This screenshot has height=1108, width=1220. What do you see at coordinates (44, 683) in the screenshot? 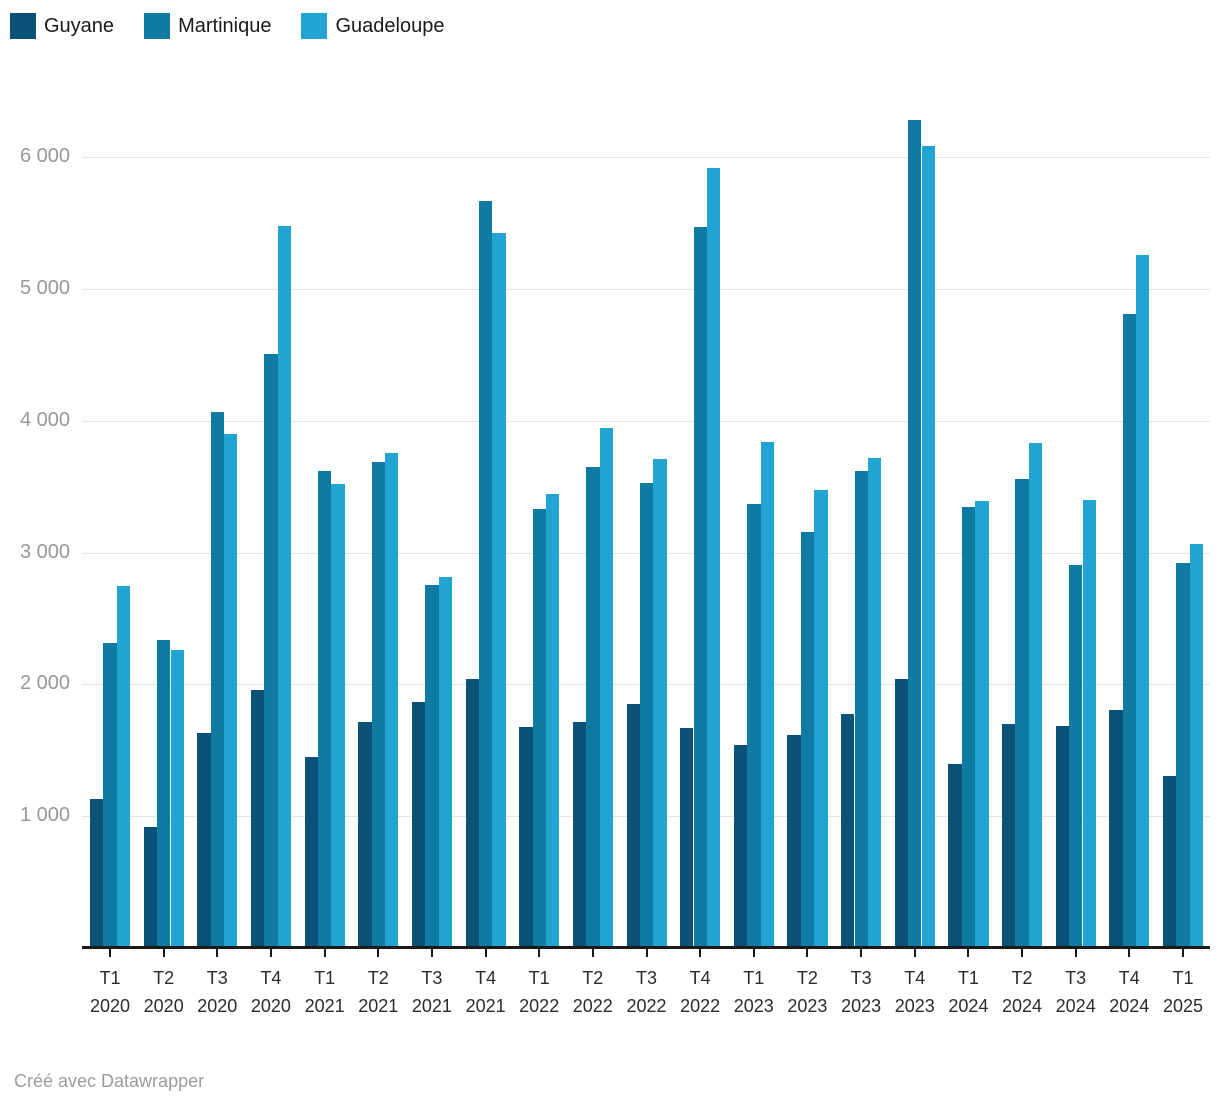
I see `y-axis-label-2000: 2 000` at bounding box center [44, 683].